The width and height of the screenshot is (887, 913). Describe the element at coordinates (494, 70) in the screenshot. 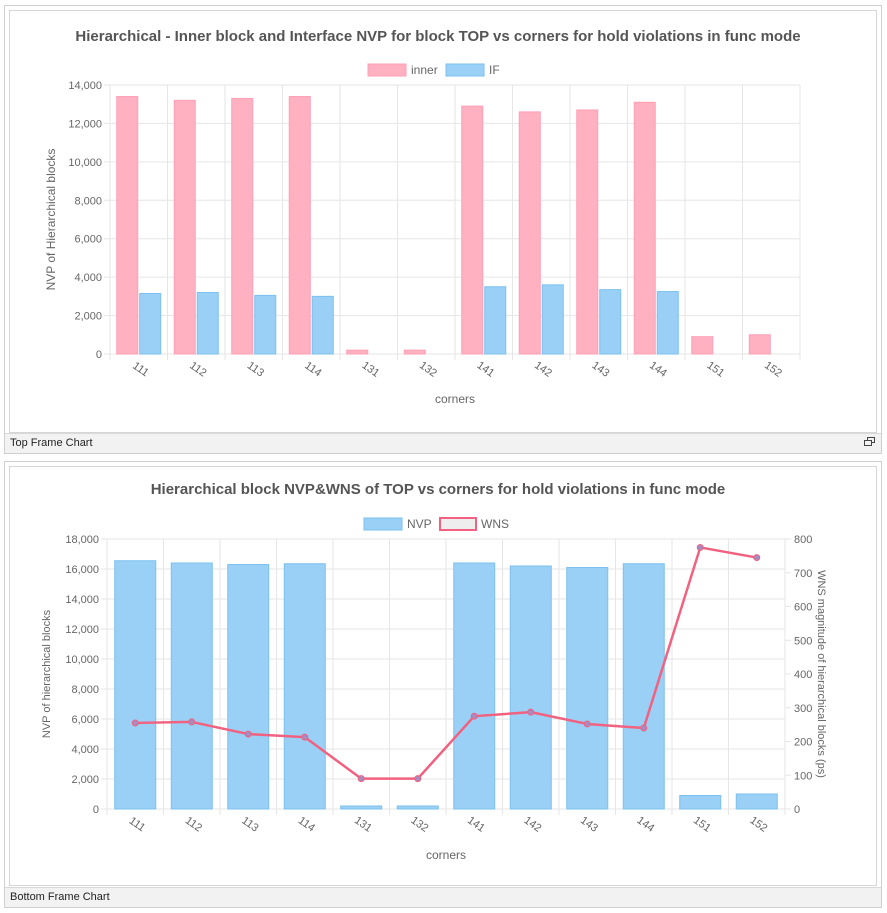

I see `legend-label-if: IF` at that location.